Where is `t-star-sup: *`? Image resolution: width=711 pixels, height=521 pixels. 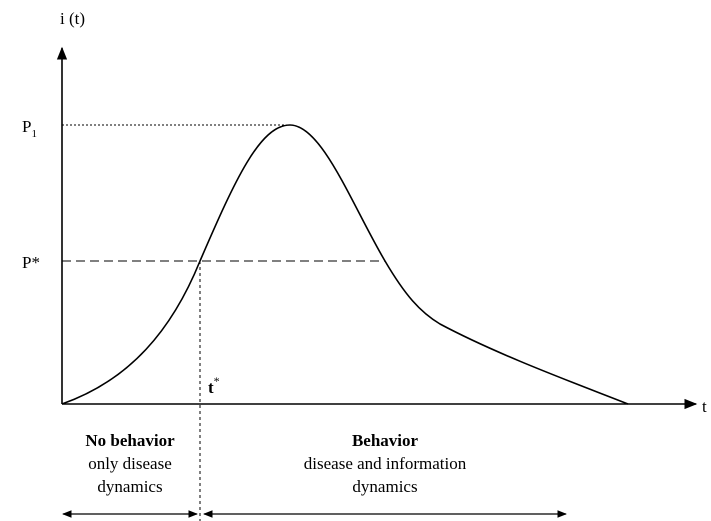 t-star-sup: * is located at coordinates (217, 381).